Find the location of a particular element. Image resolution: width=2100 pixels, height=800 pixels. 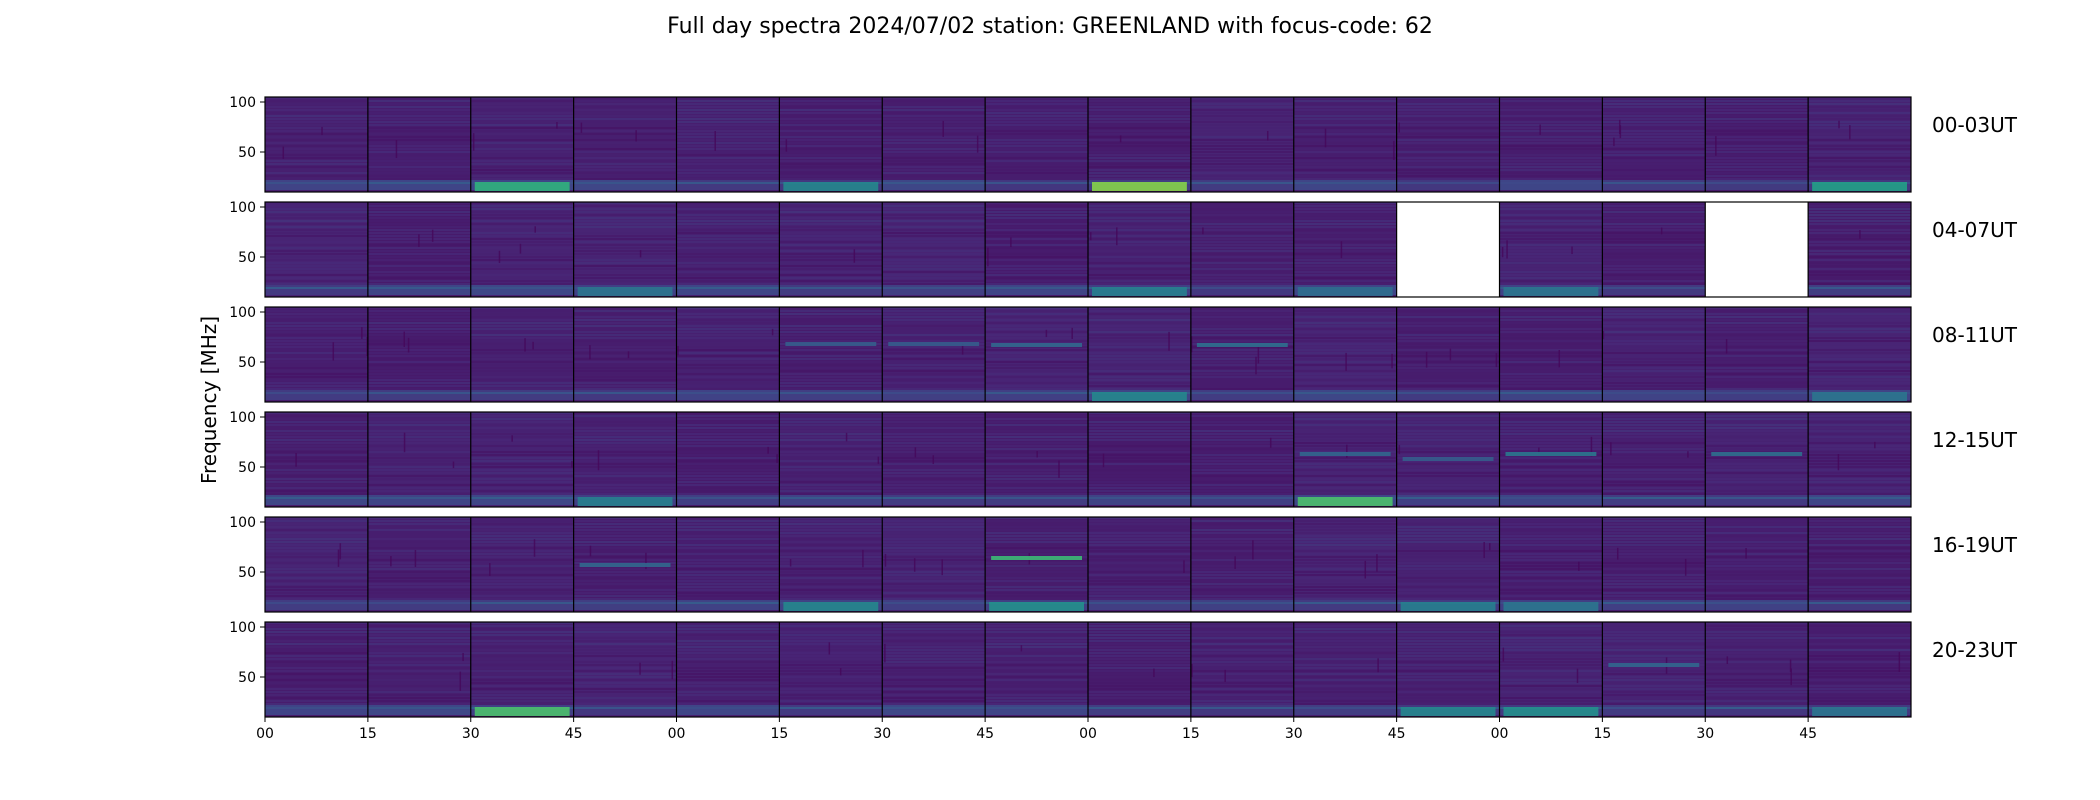

row-label: 08-11UT is located at coordinates (1975, 335).